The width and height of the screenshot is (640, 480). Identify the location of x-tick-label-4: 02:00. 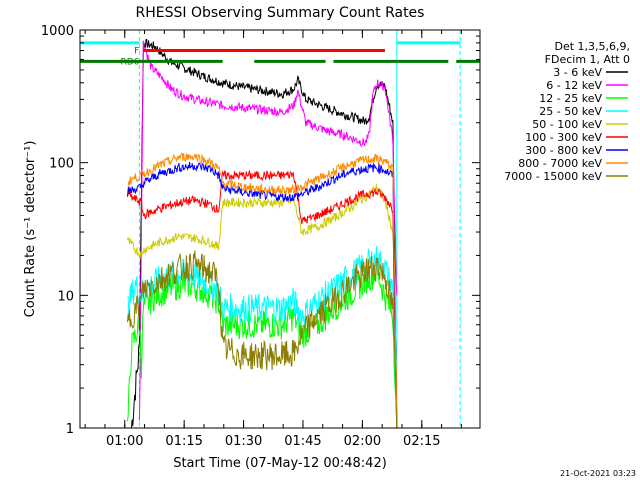
(362, 441).